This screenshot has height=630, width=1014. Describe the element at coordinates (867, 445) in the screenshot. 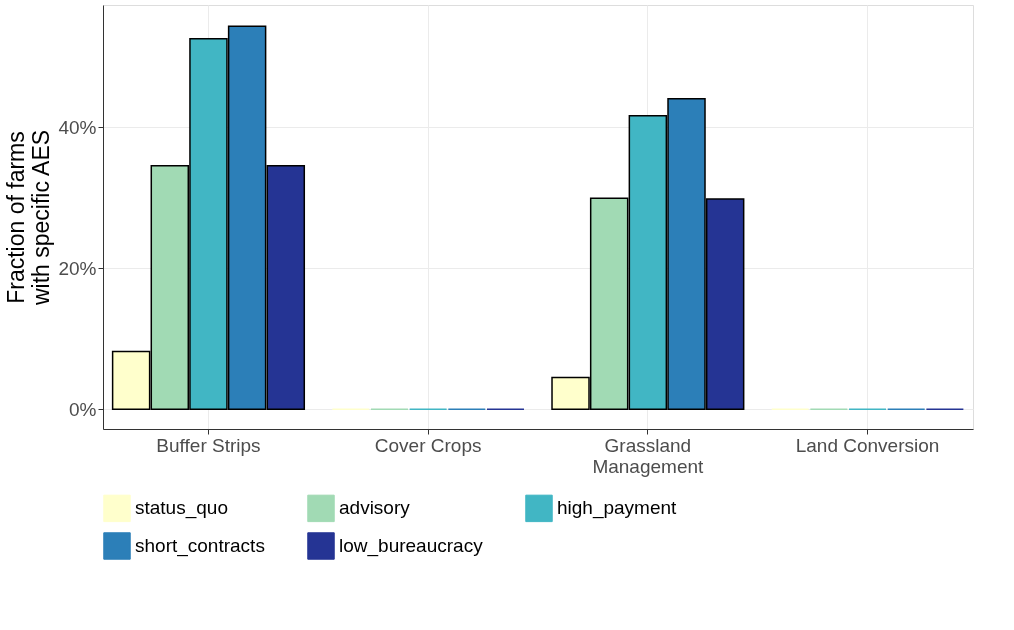

I see `x-tick-label: Land Conversion` at that location.